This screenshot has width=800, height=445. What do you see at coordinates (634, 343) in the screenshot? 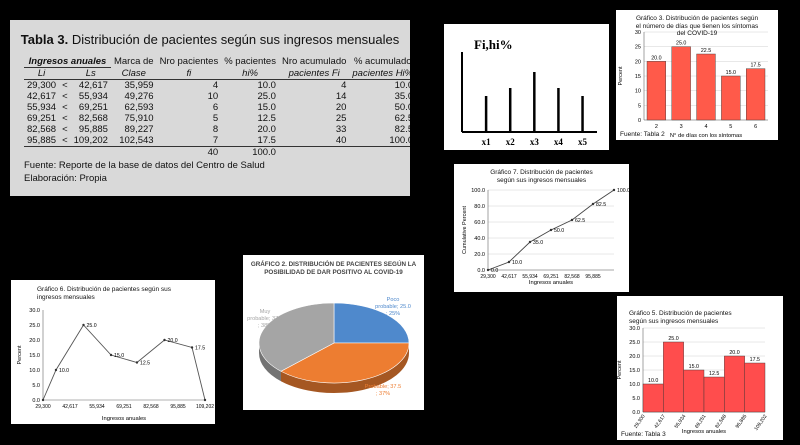
I see `y-tick-label: 25.0` at bounding box center [634, 343].